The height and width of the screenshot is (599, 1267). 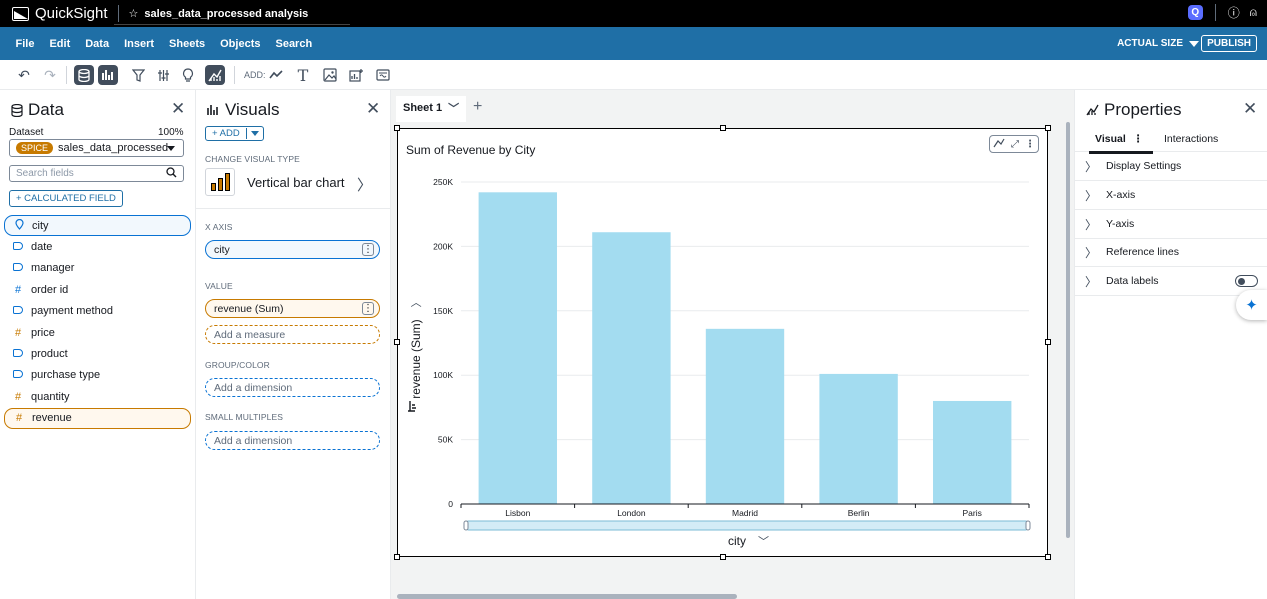 I want to click on field-manager: manager, so click(x=97, y=268).